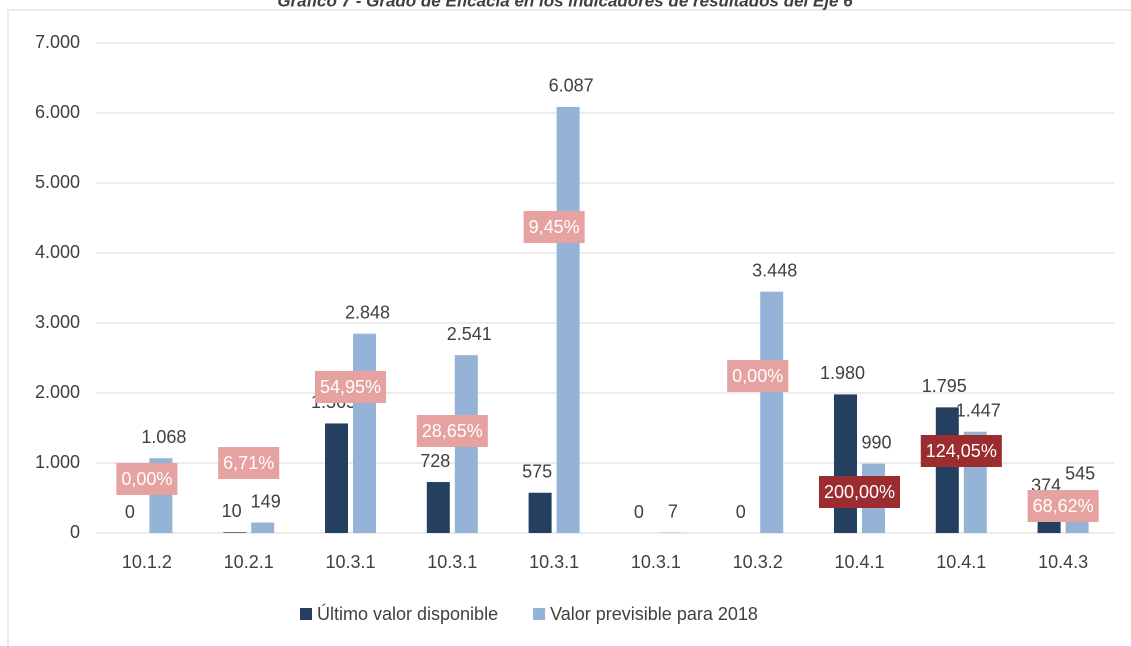 The height and width of the screenshot is (646, 1131). I want to click on legend-label: Último valor disponible, so click(407, 613).